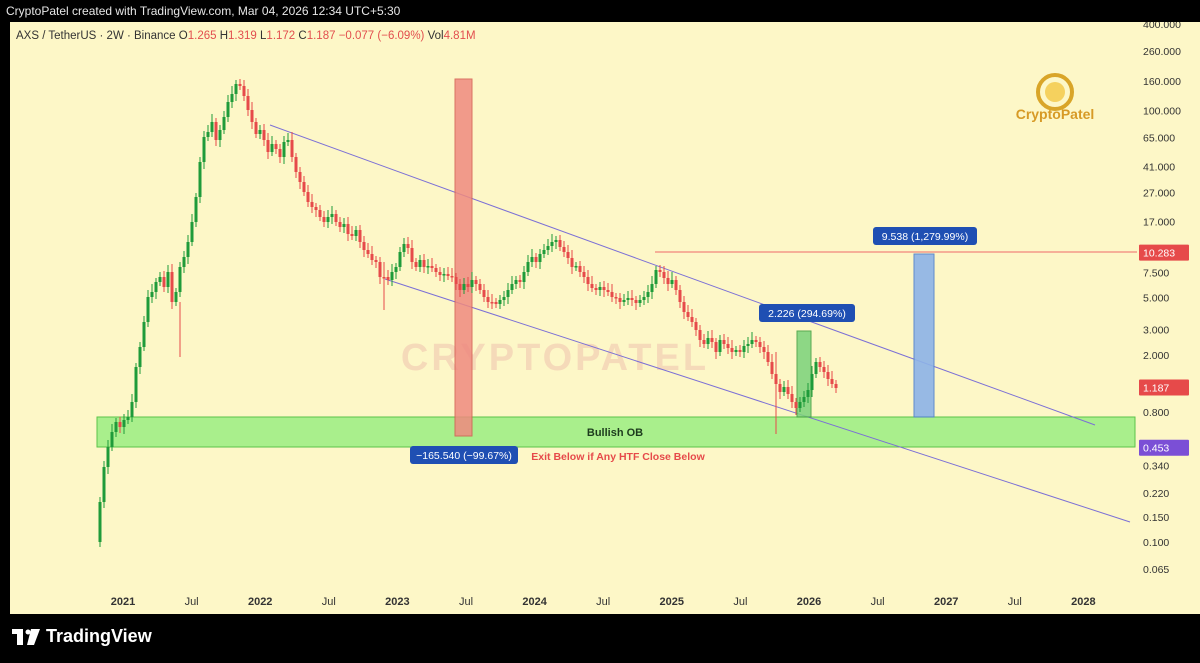  I want to click on measure-label-small: 2.226 (294.69%), so click(807, 313).